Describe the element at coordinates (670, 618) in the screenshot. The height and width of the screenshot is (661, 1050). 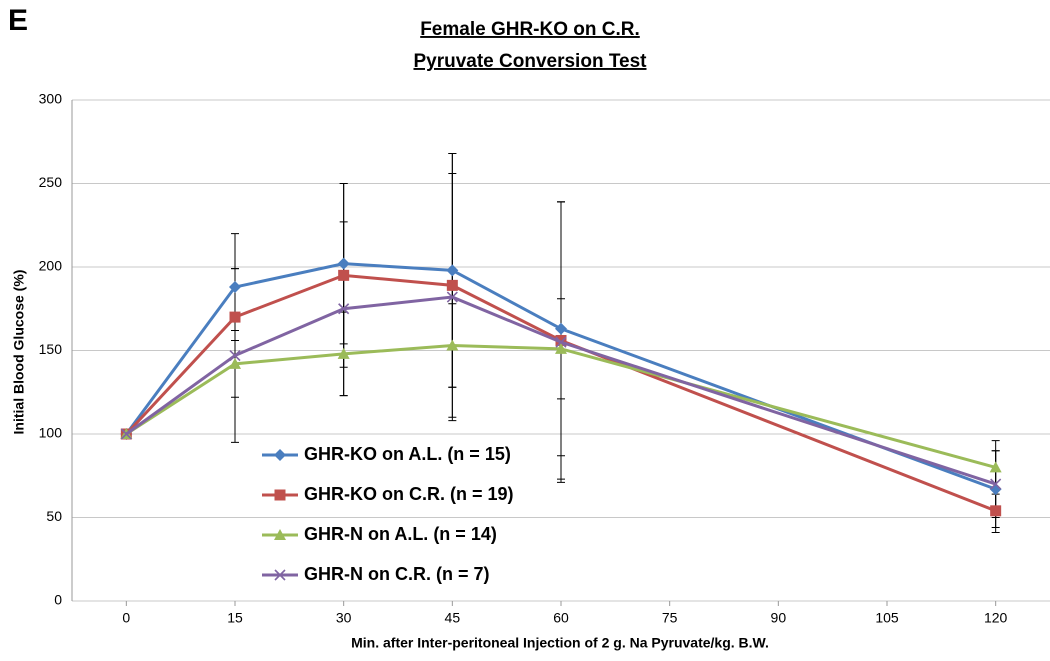
I see `x-tick-label: 75` at that location.